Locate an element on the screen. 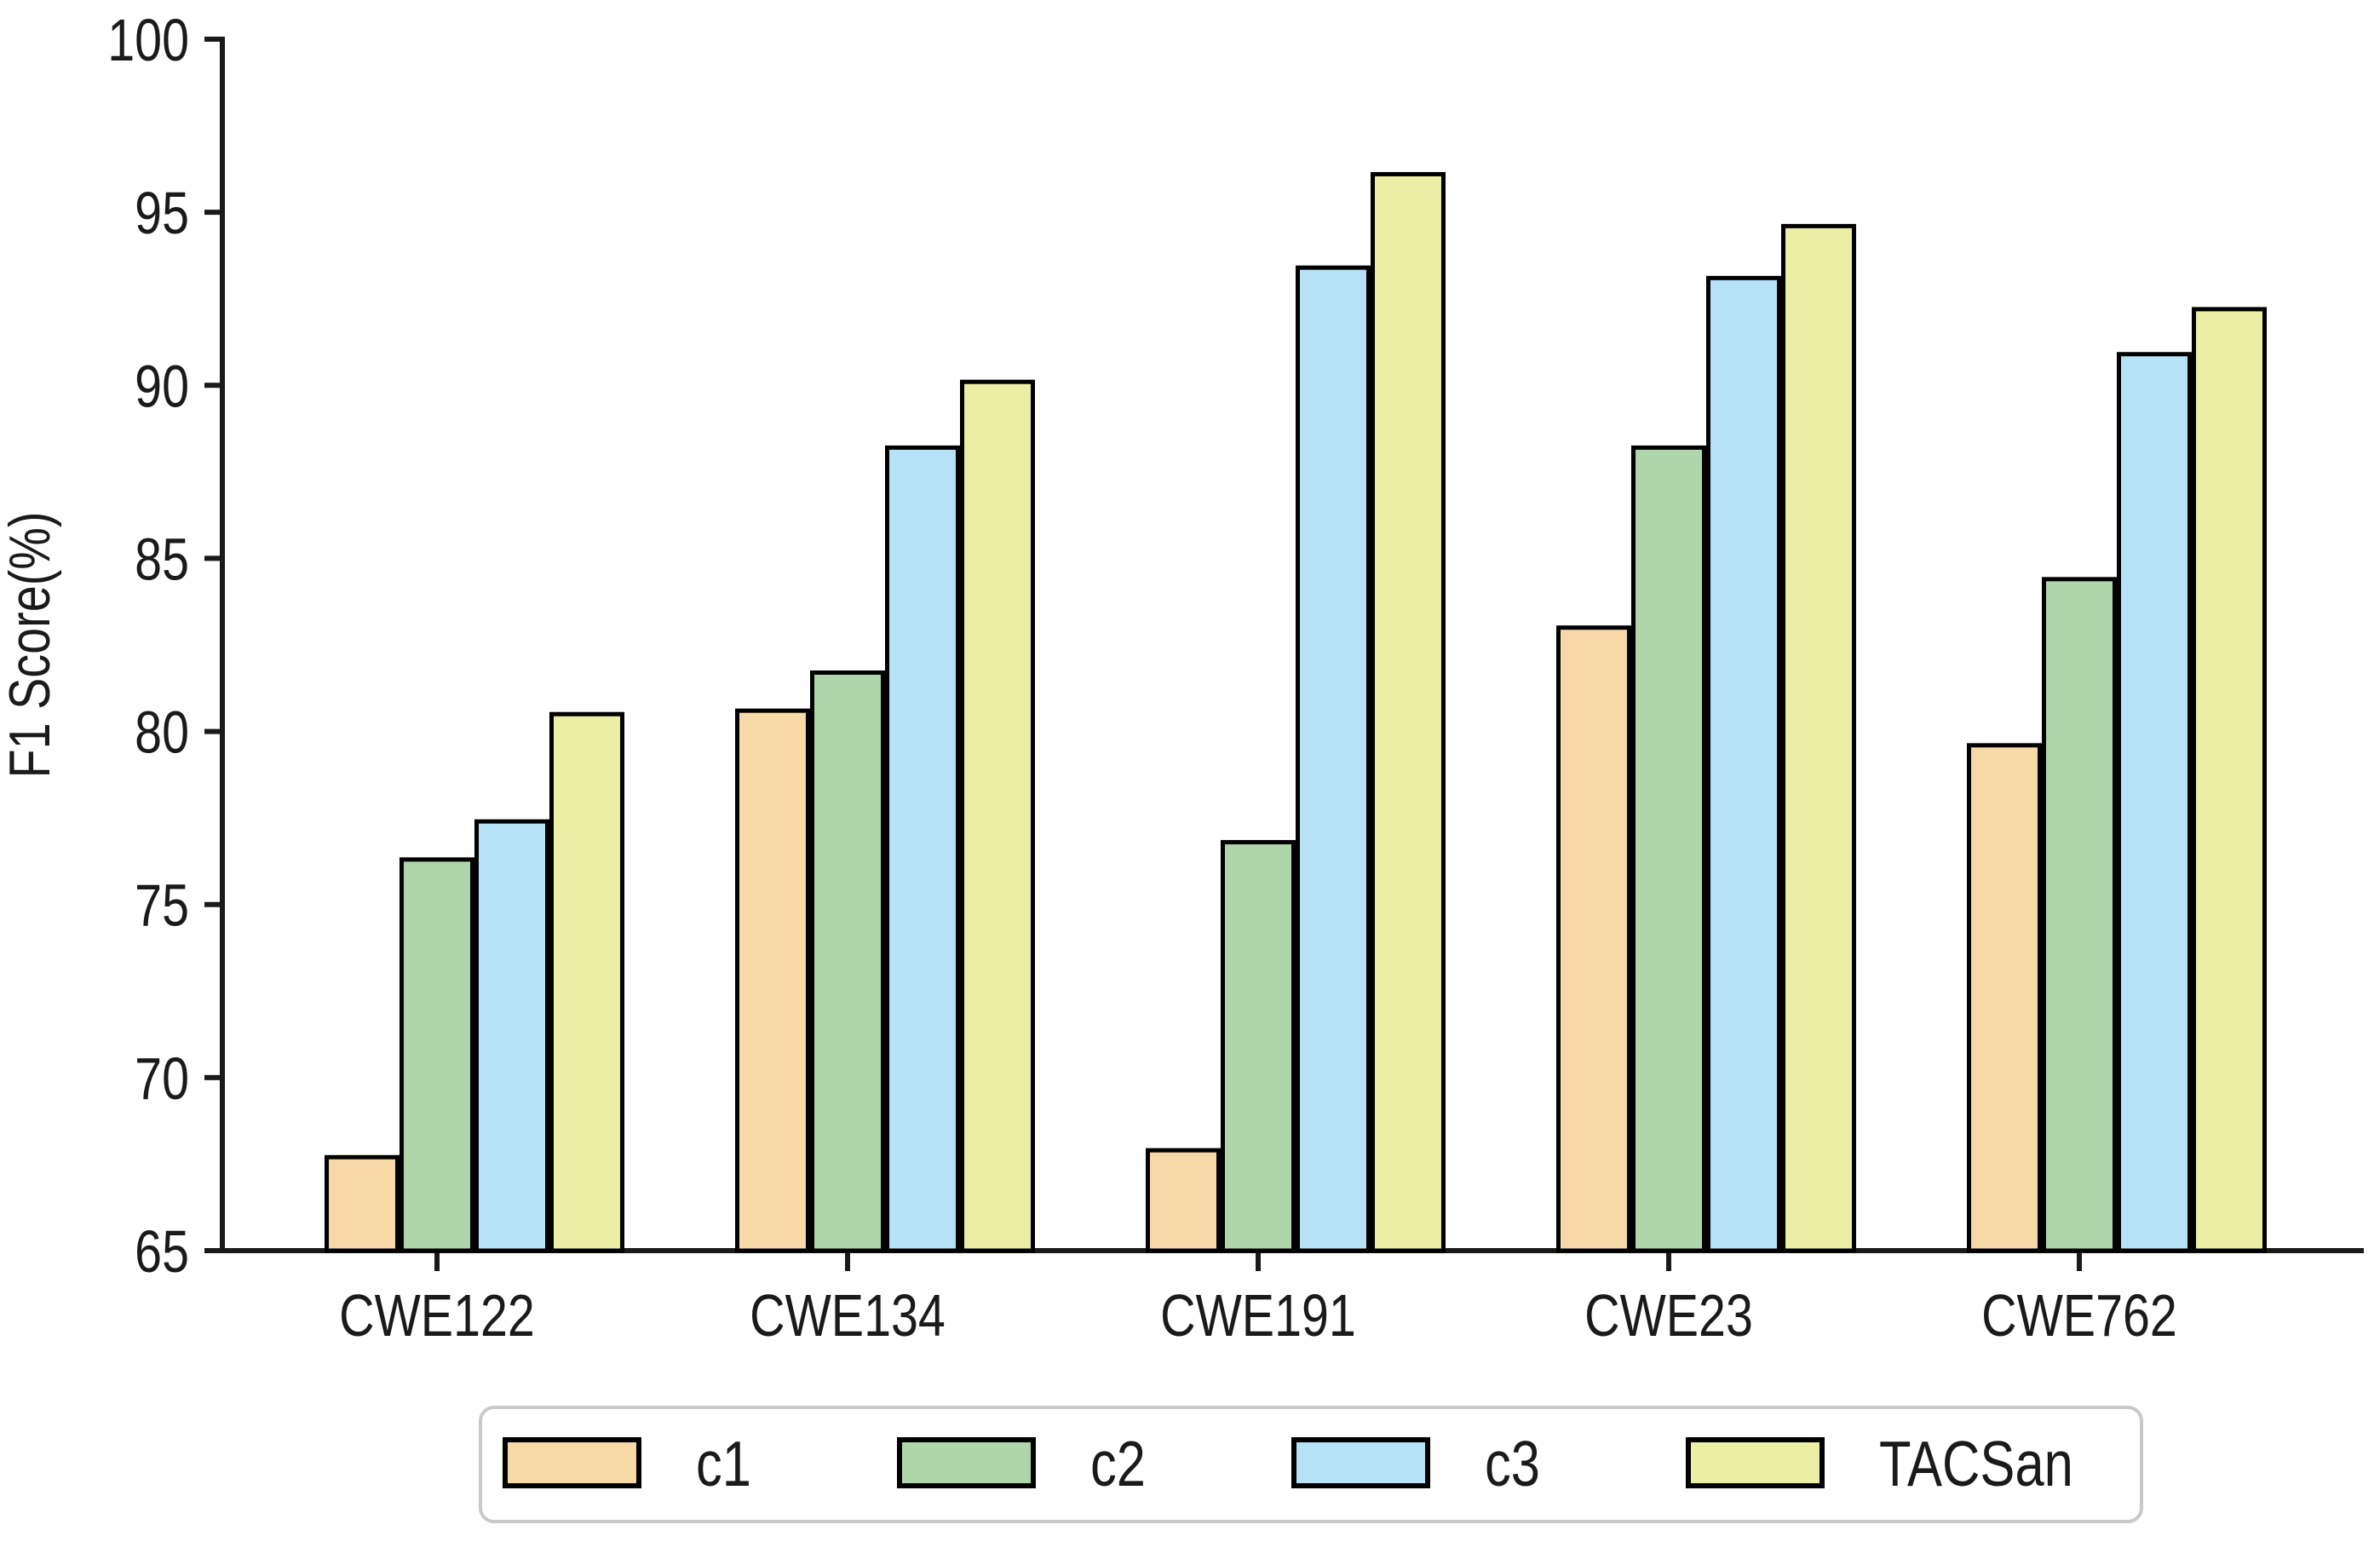  bar-tacsan-cwe122 is located at coordinates (586, 982).